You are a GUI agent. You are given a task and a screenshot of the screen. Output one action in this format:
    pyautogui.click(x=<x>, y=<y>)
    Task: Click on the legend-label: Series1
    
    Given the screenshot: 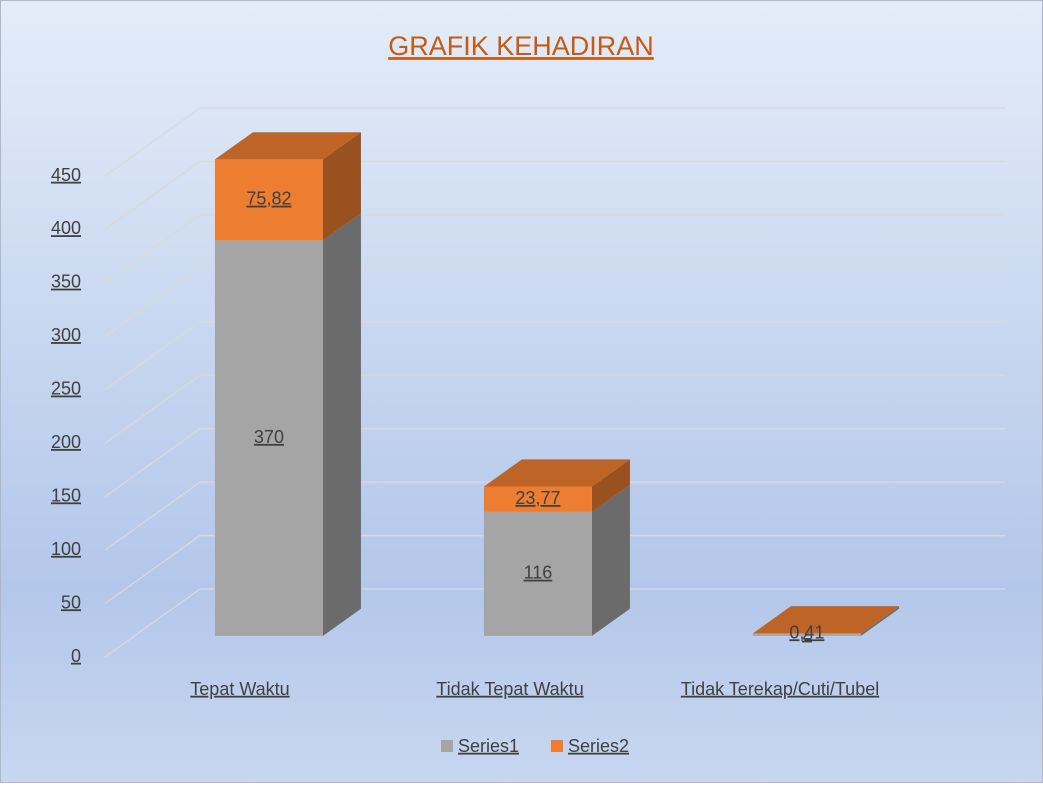 What is the action you would take?
    pyautogui.click(x=488, y=746)
    